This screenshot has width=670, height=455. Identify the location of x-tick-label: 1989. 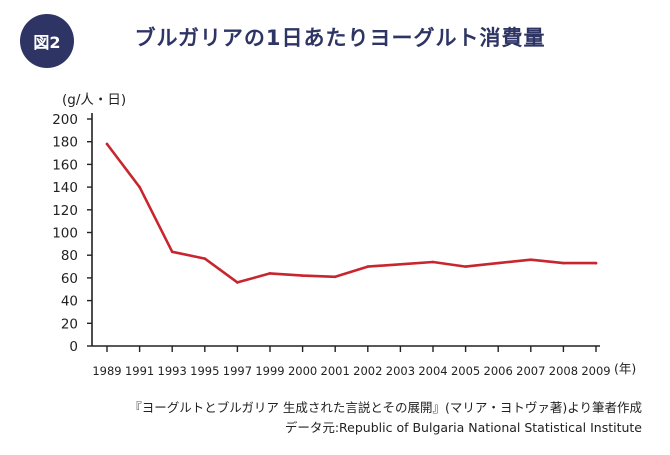
(106, 371).